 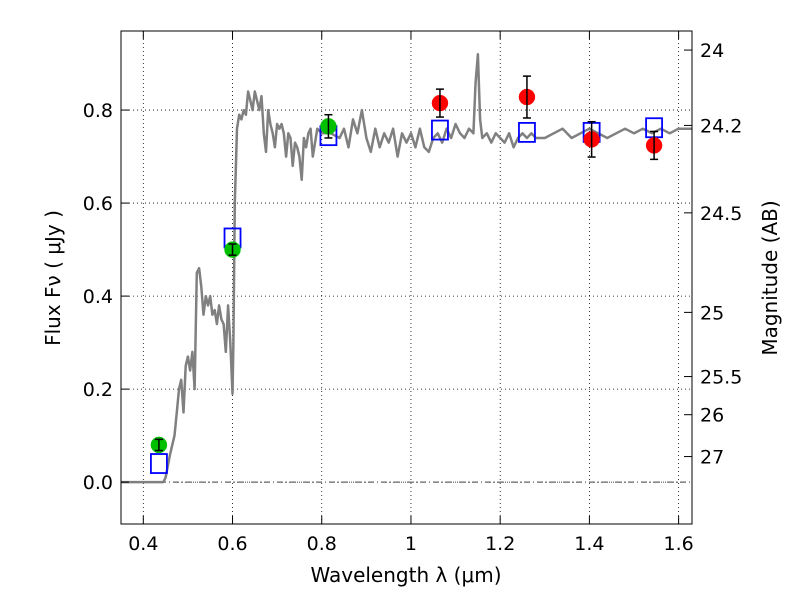 What do you see at coordinates (98, 483) in the screenshot?
I see `y-tick-label: 0.0` at bounding box center [98, 483].